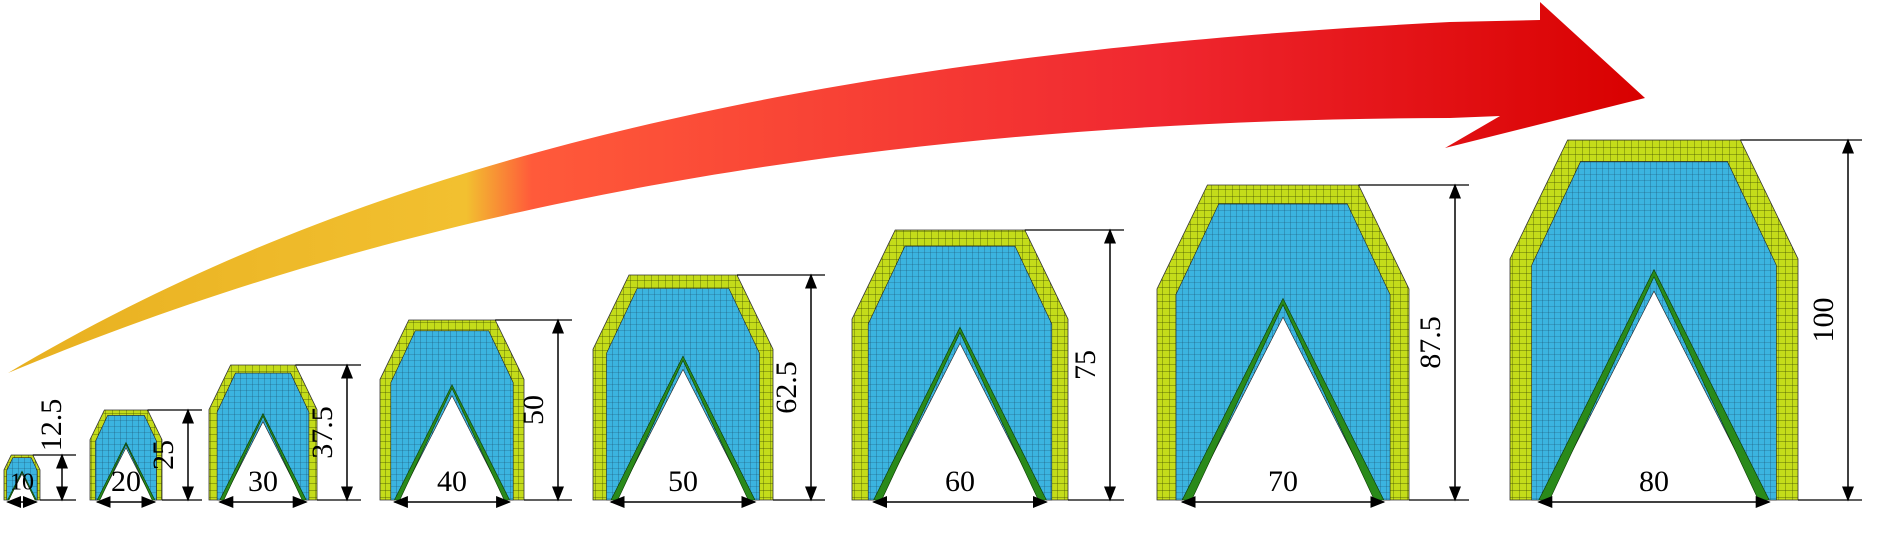 The image size is (1882, 548). What do you see at coordinates (1085, 365) in the screenshot?
I see `height-label: 75` at bounding box center [1085, 365].